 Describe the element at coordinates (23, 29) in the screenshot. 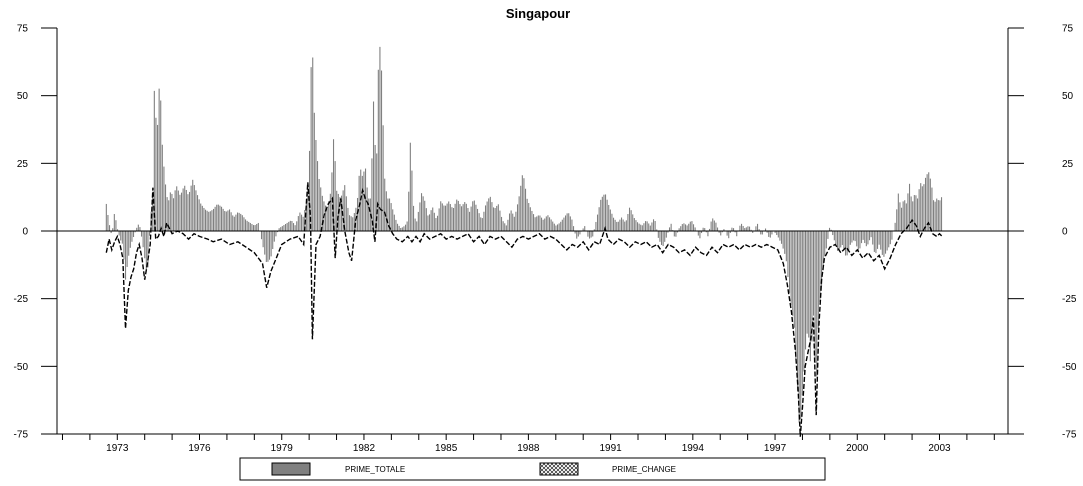

I see `y-tick-label-left: 75` at that location.